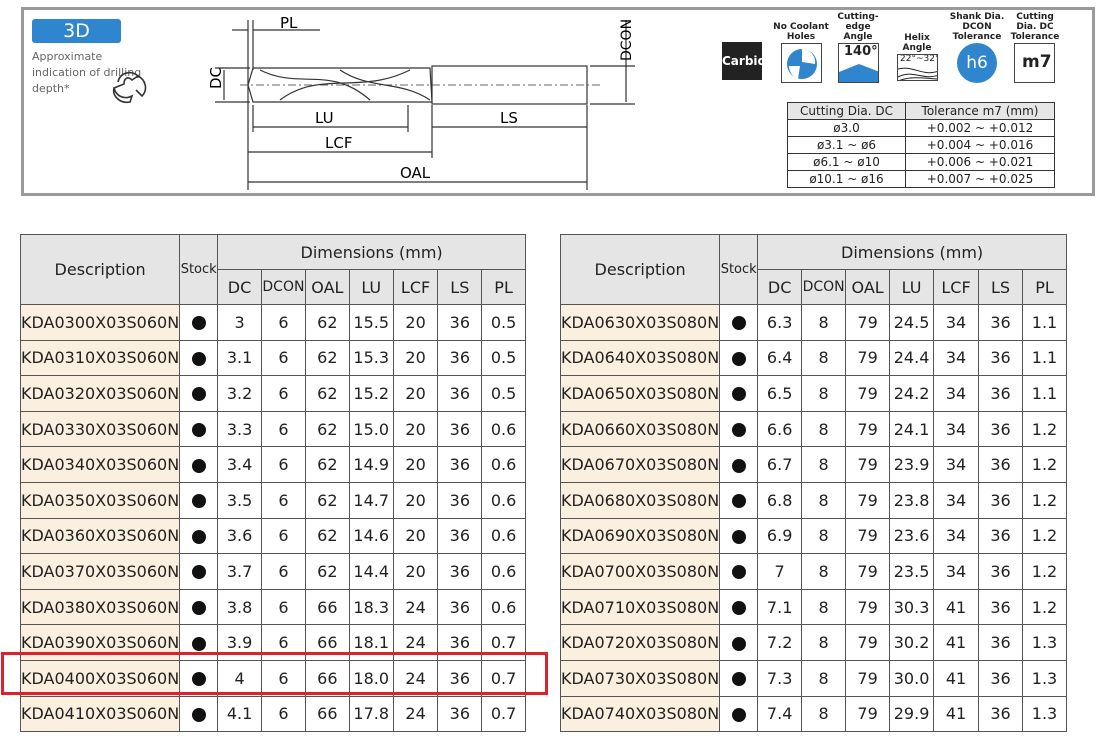 This screenshot has width=1102, height=744. What do you see at coordinates (801, 63) in the screenshot?
I see `no-coolant-holes-icon` at bounding box center [801, 63].